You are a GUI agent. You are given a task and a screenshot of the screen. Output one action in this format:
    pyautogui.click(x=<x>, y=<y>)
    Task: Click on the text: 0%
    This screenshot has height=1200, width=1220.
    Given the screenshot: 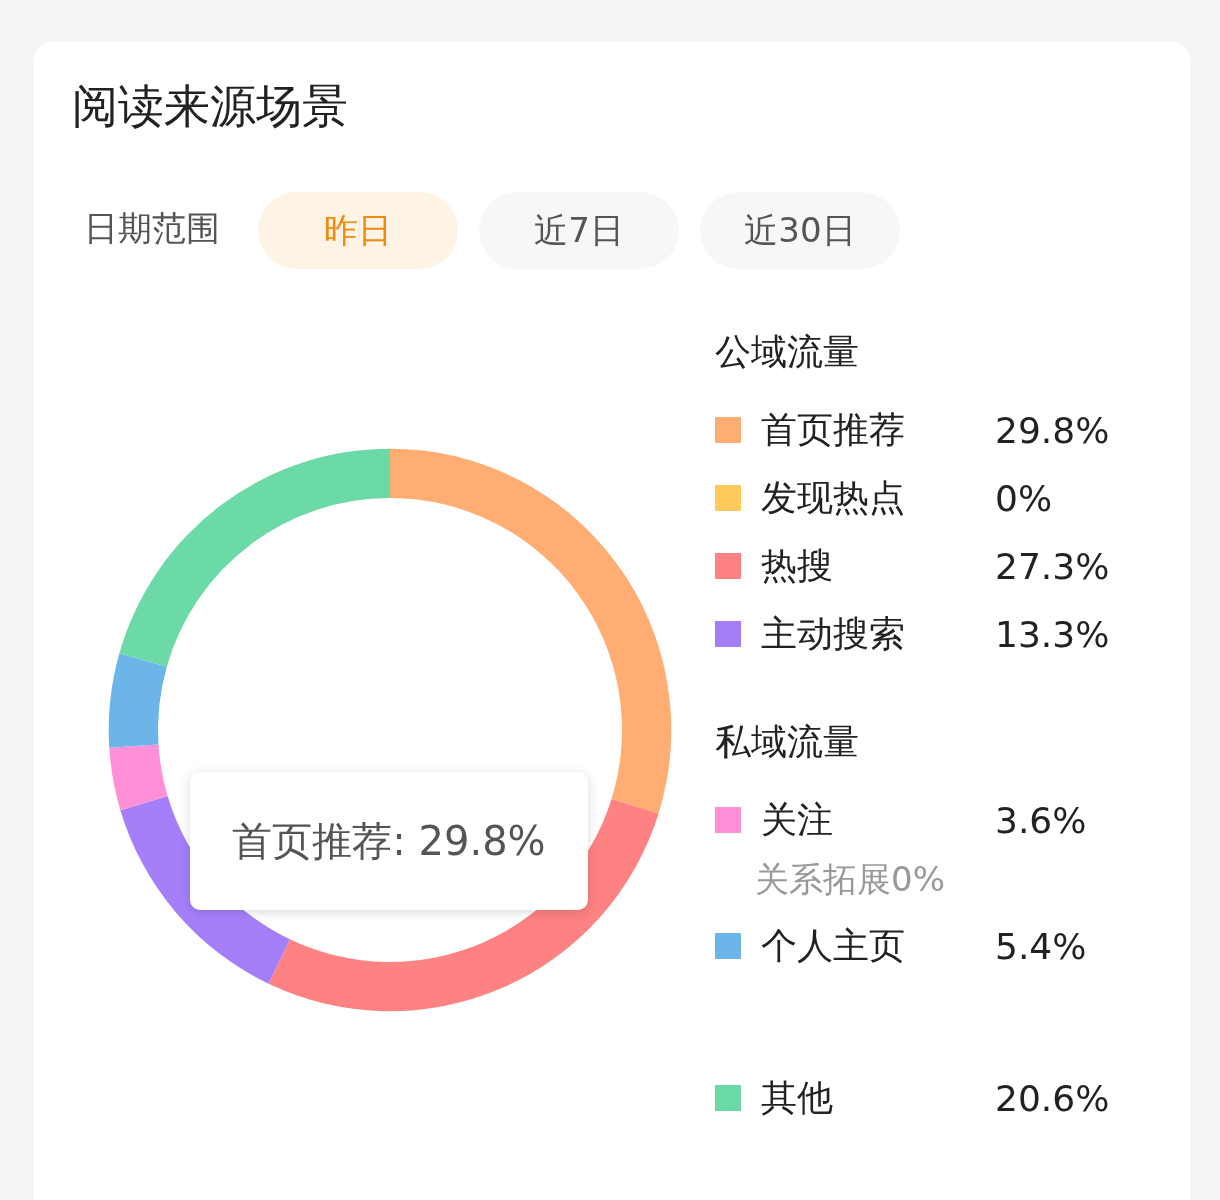 What is the action you would take?
    pyautogui.click(x=1024, y=498)
    